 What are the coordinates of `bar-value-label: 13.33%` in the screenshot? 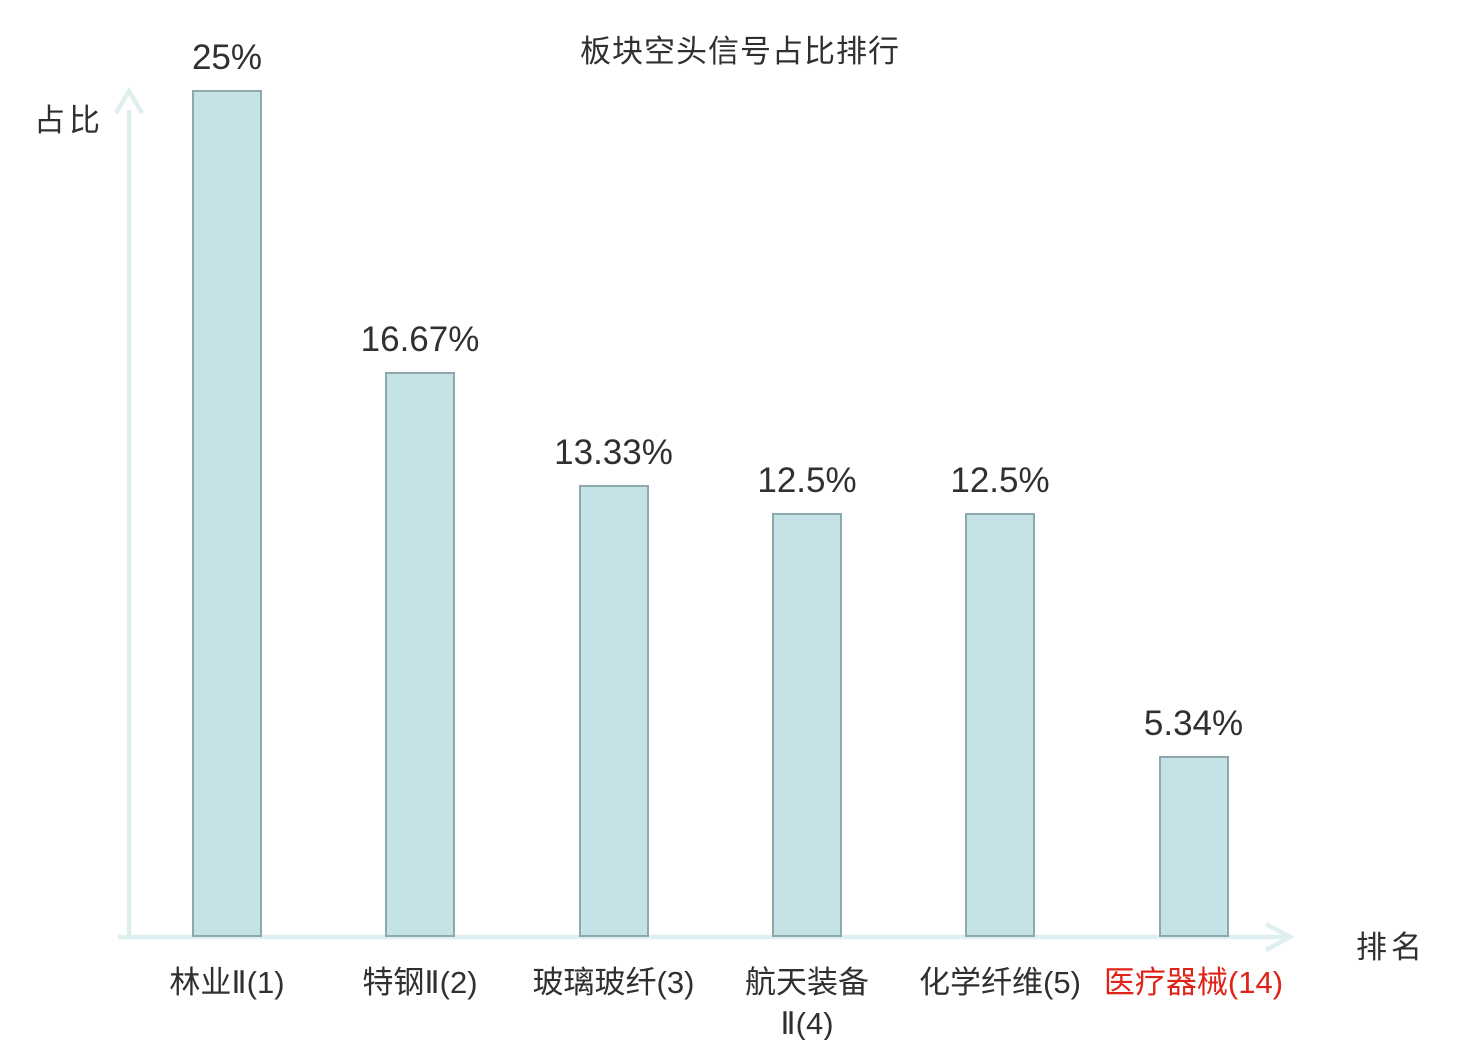 It's located at (613, 452).